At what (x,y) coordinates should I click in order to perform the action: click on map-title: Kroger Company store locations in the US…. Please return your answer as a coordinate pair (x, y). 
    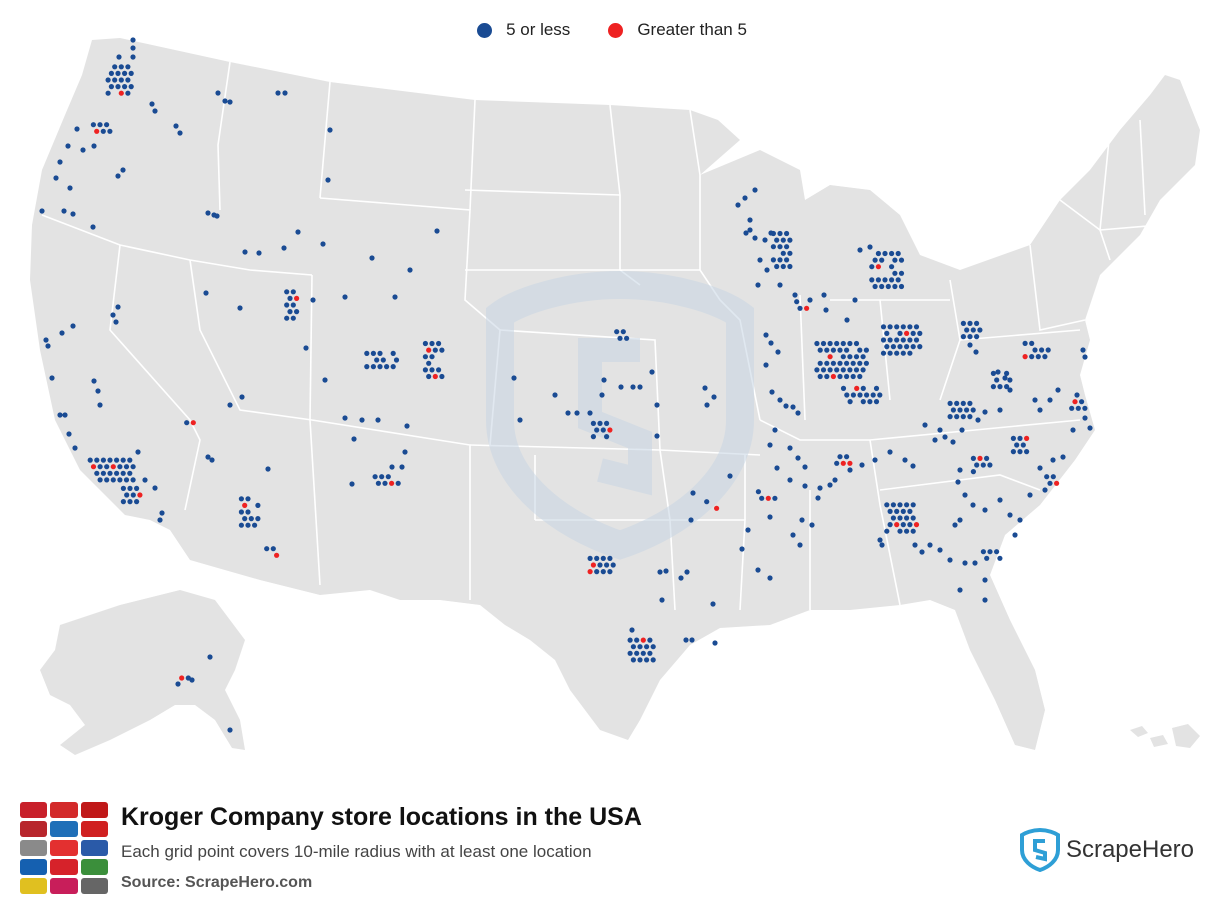
    Looking at the image, I should click on (381, 817).